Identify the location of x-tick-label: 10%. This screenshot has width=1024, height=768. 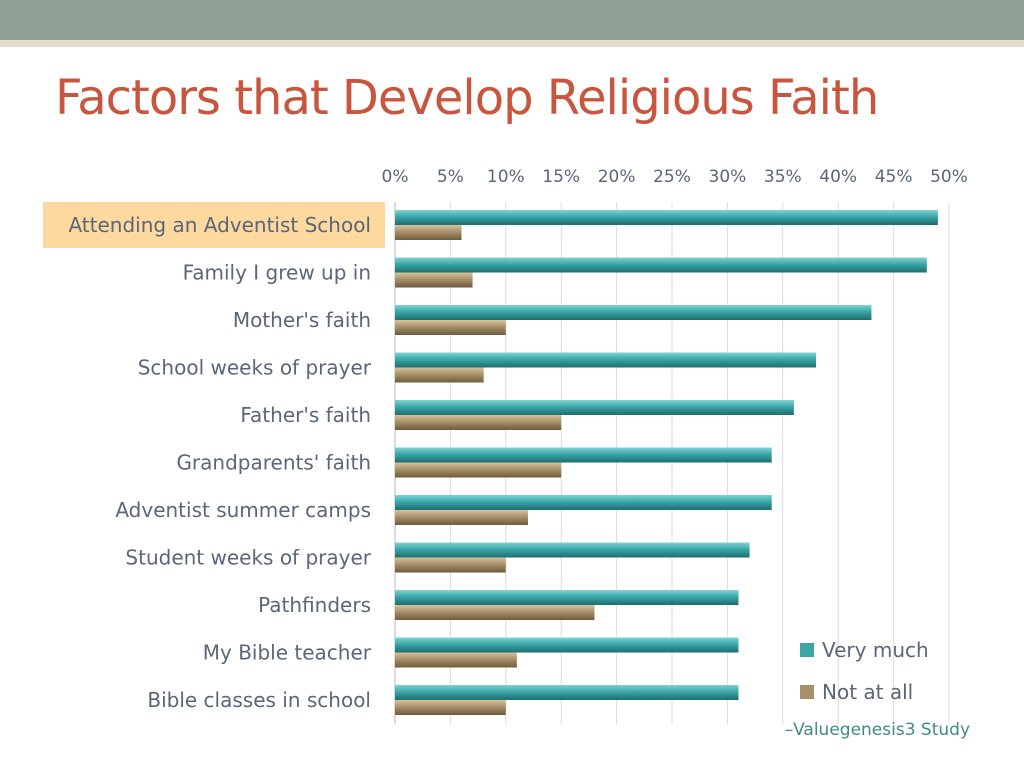
(506, 177).